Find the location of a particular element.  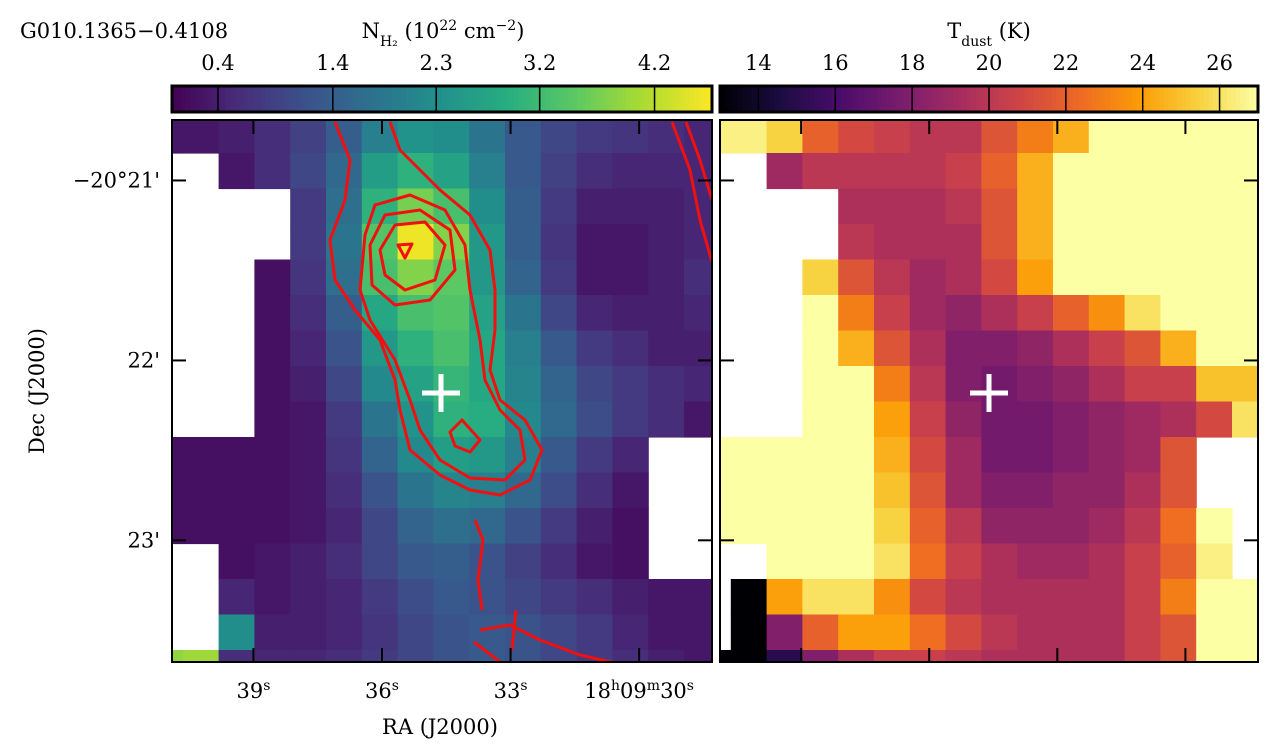

colorbar-label-part: T is located at coordinates (954, 31).